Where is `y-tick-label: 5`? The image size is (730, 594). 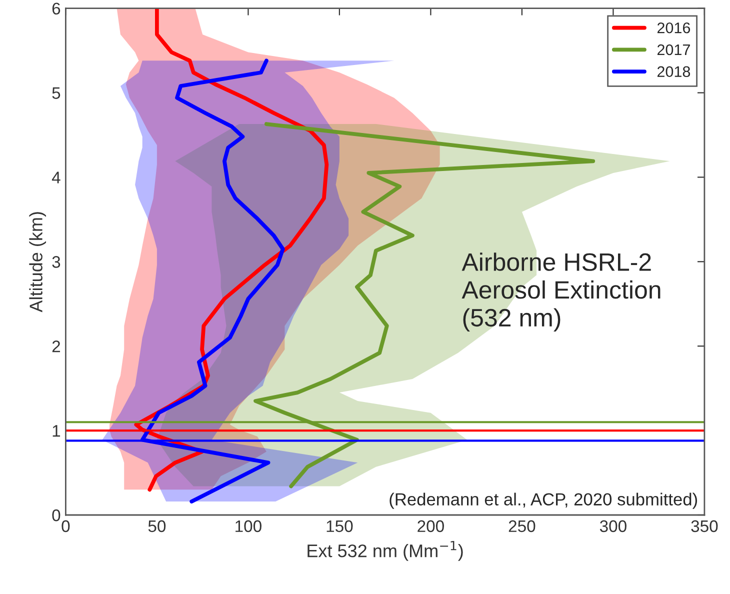 y-tick-label: 5 is located at coordinates (56, 93).